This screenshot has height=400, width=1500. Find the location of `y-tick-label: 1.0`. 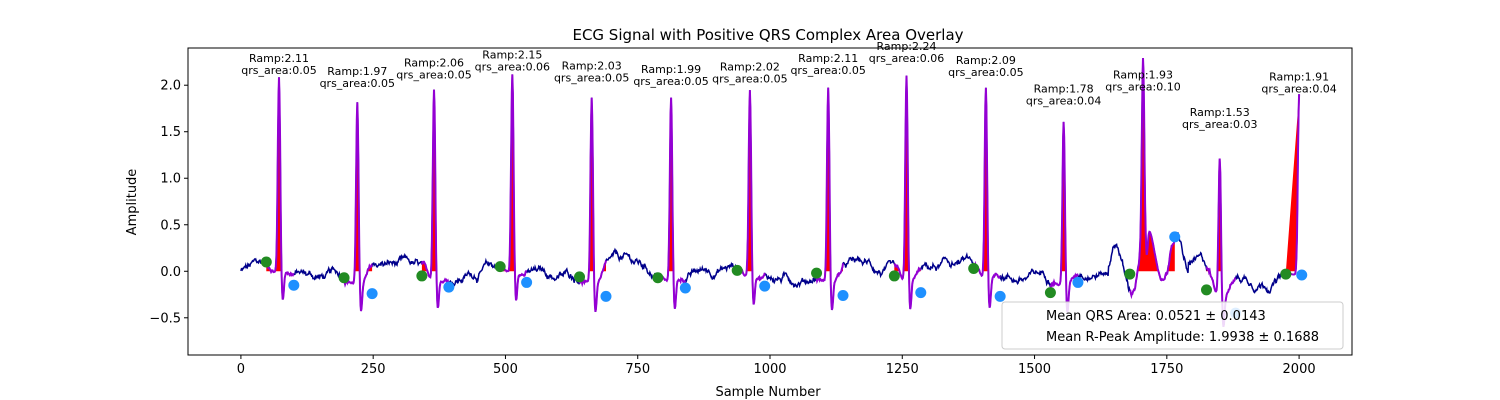

y-tick-label: 1.0 is located at coordinates (170, 179).